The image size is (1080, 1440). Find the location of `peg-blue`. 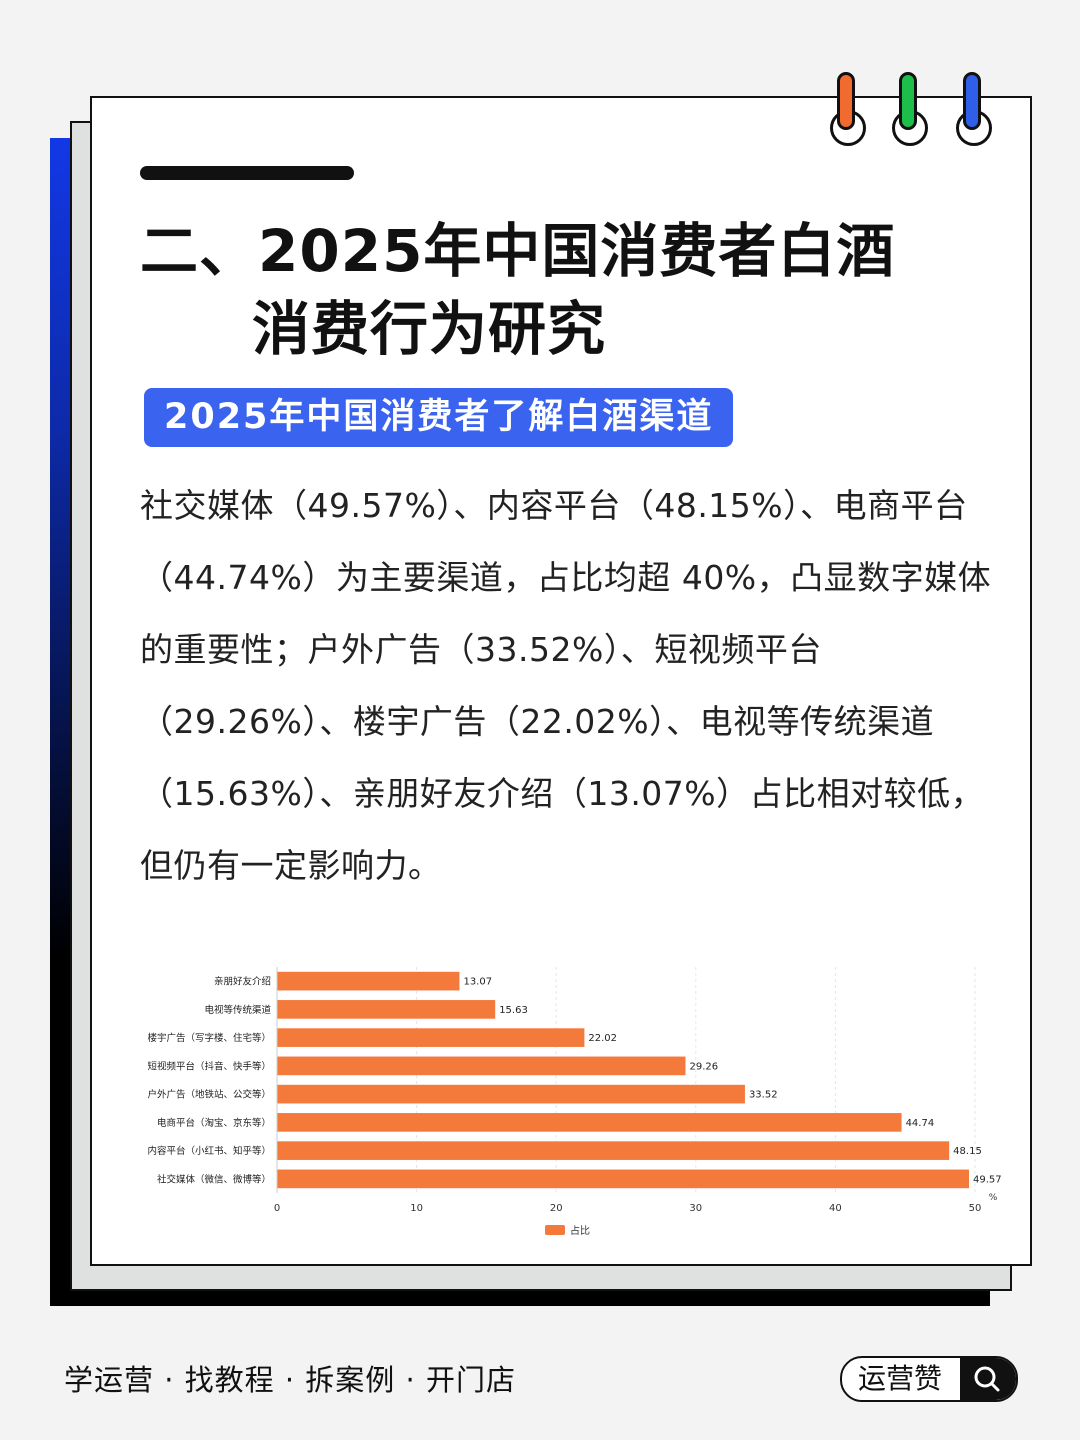

peg-blue is located at coordinates (972, 101).